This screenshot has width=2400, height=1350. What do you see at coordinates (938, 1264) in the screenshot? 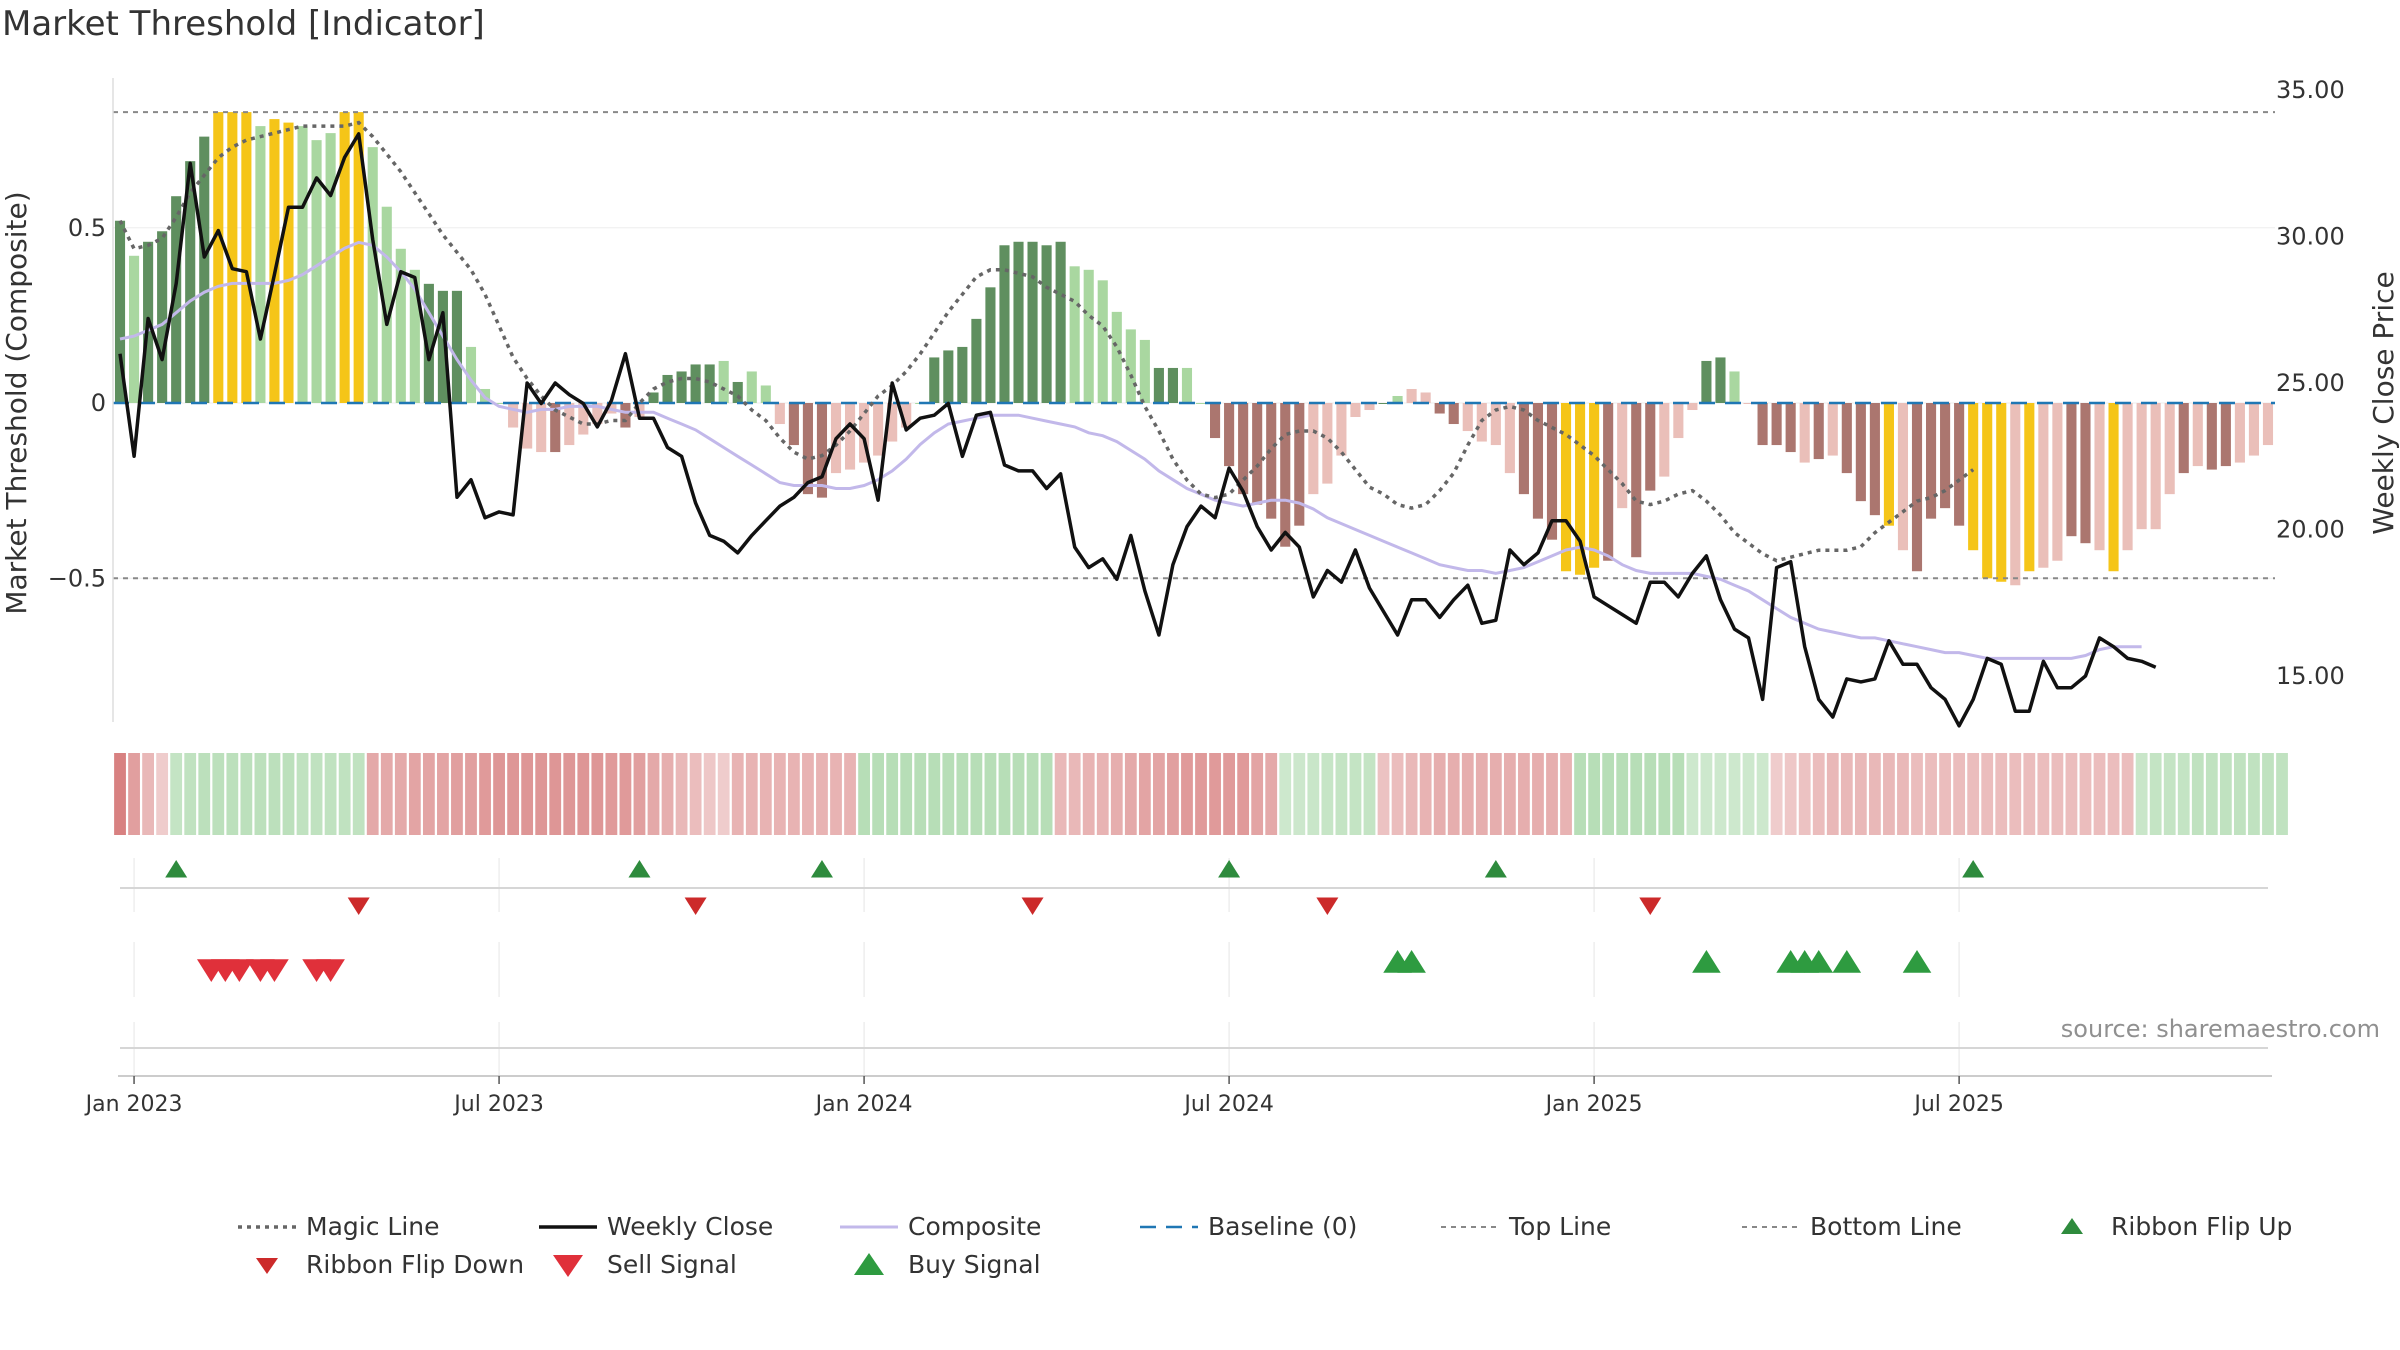
I see `legend-item-buy: Buy Signal` at bounding box center [938, 1264].